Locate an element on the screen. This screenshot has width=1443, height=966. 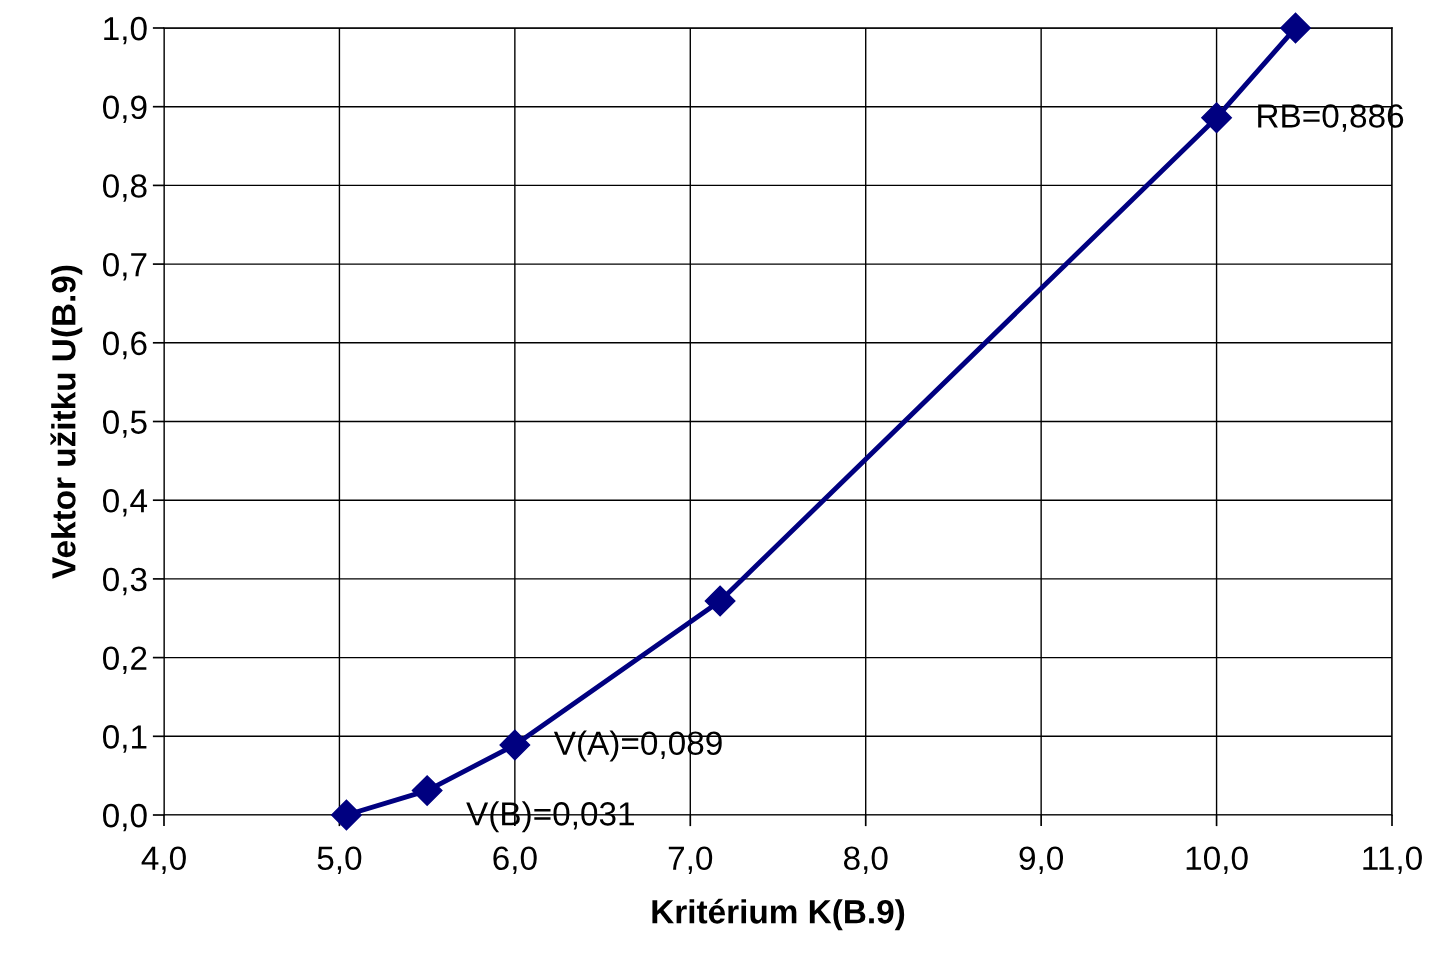
x-tick-label: 11,0 is located at coordinates (1392, 860).